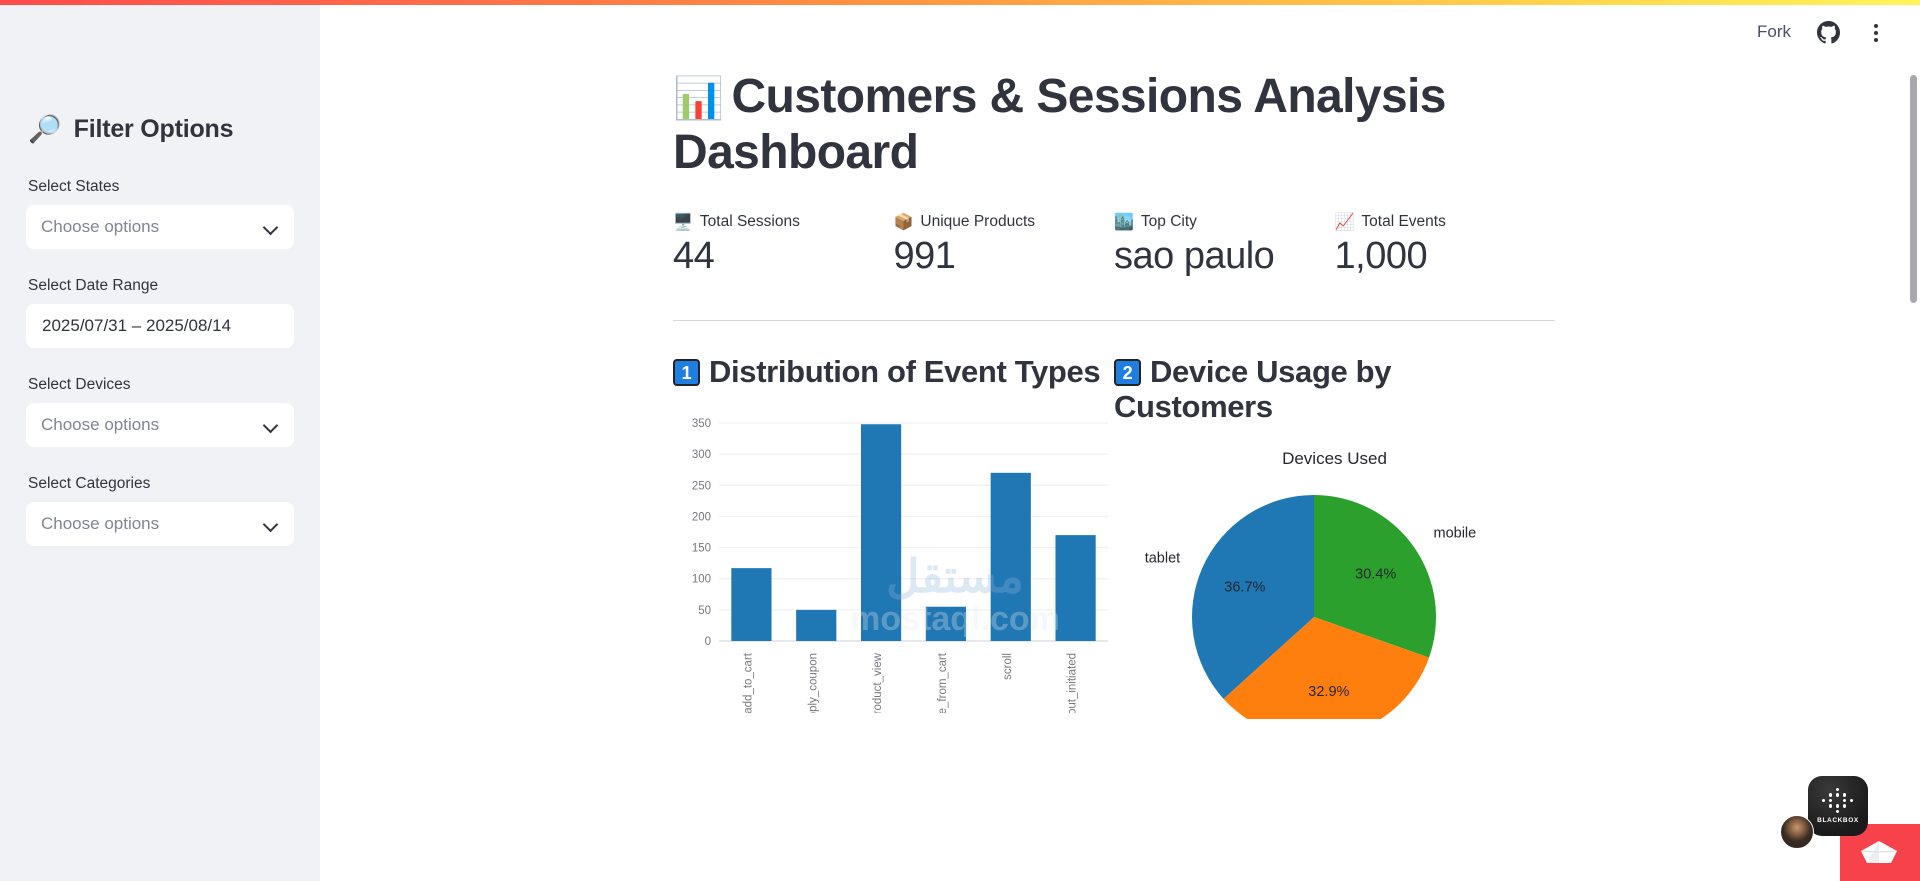  Describe the element at coordinates (701, 580) in the screenshot. I see `svg-text: 100` at that location.